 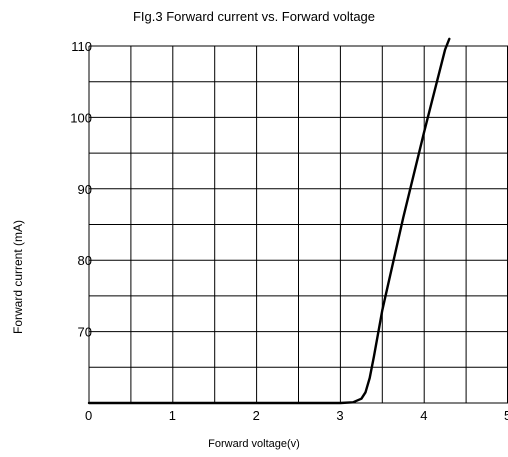 I want to click on x-tick-label: 2, so click(x=256, y=415).